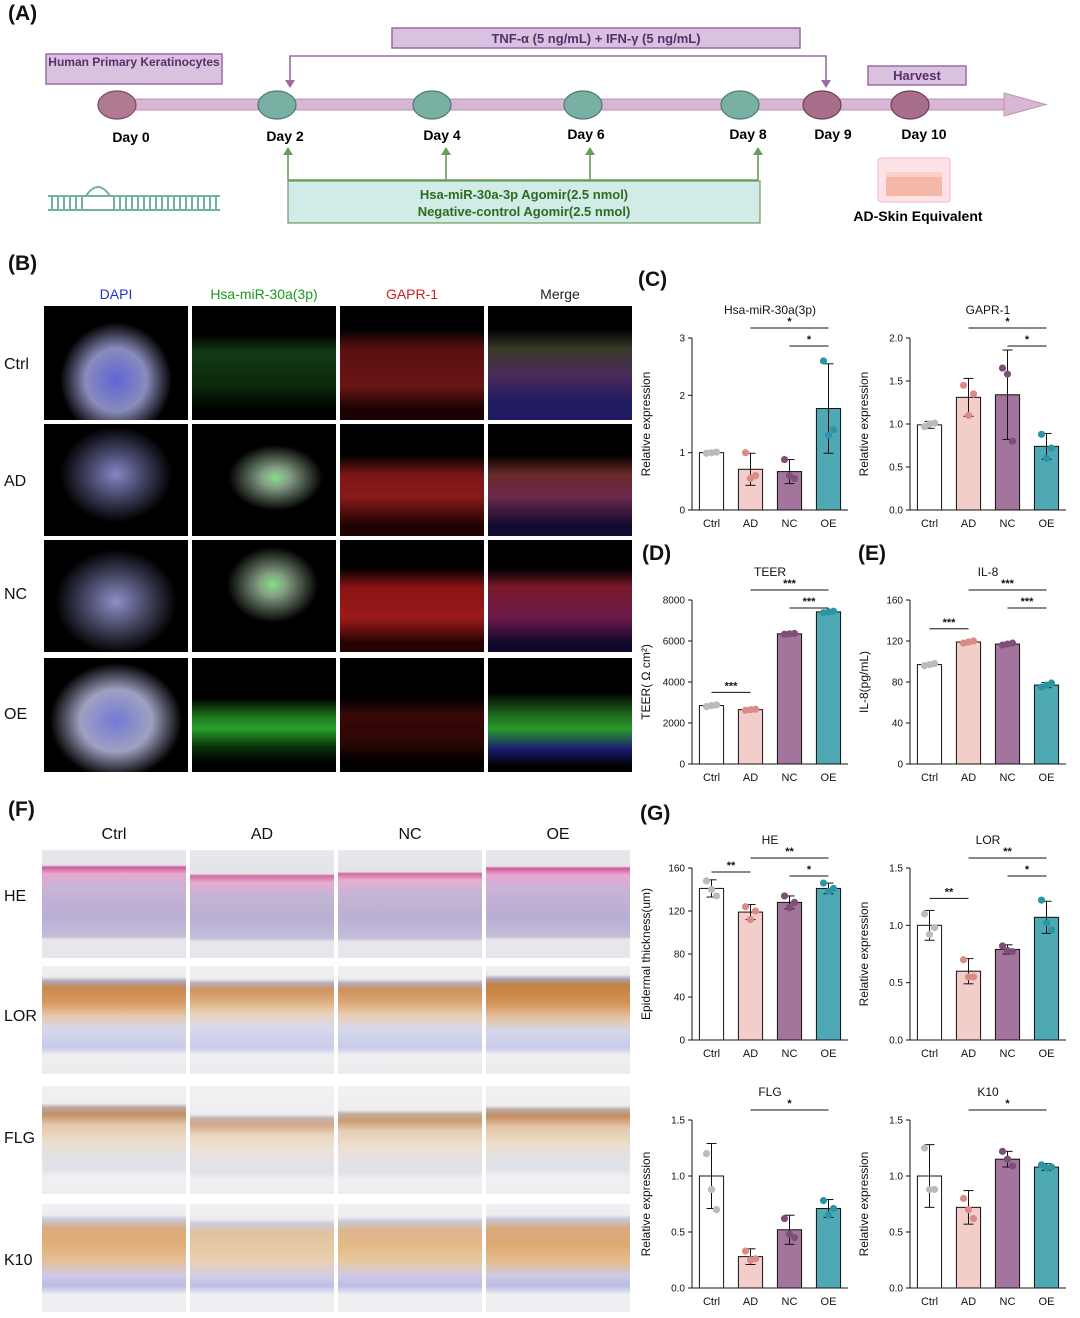  What do you see at coordinates (678, 1121) in the screenshot?
I see `chart-g3-ytick-label-3: 1.5` at bounding box center [678, 1121].